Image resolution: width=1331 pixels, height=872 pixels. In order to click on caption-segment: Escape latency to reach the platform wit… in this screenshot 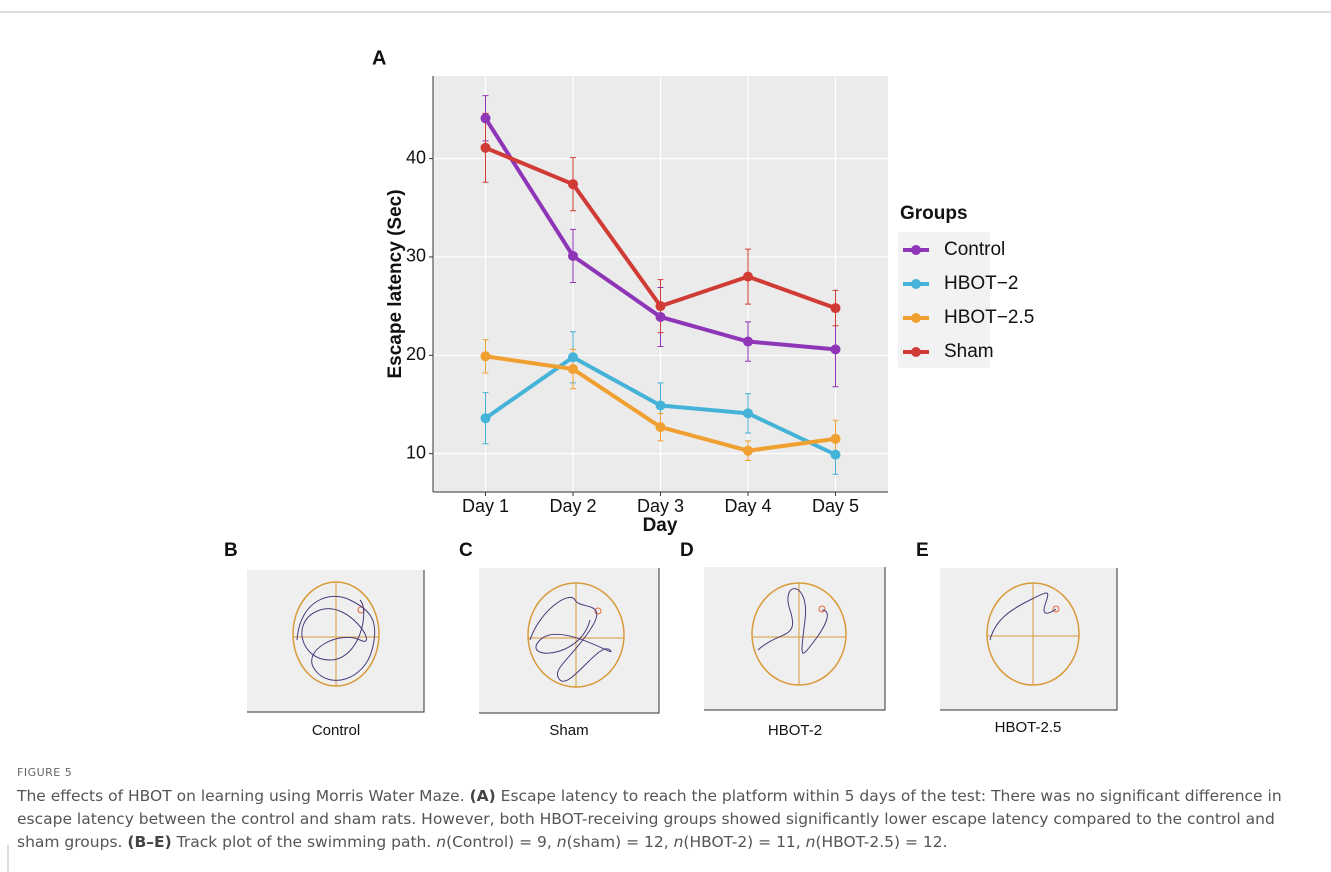, I will do `click(649, 819)`.